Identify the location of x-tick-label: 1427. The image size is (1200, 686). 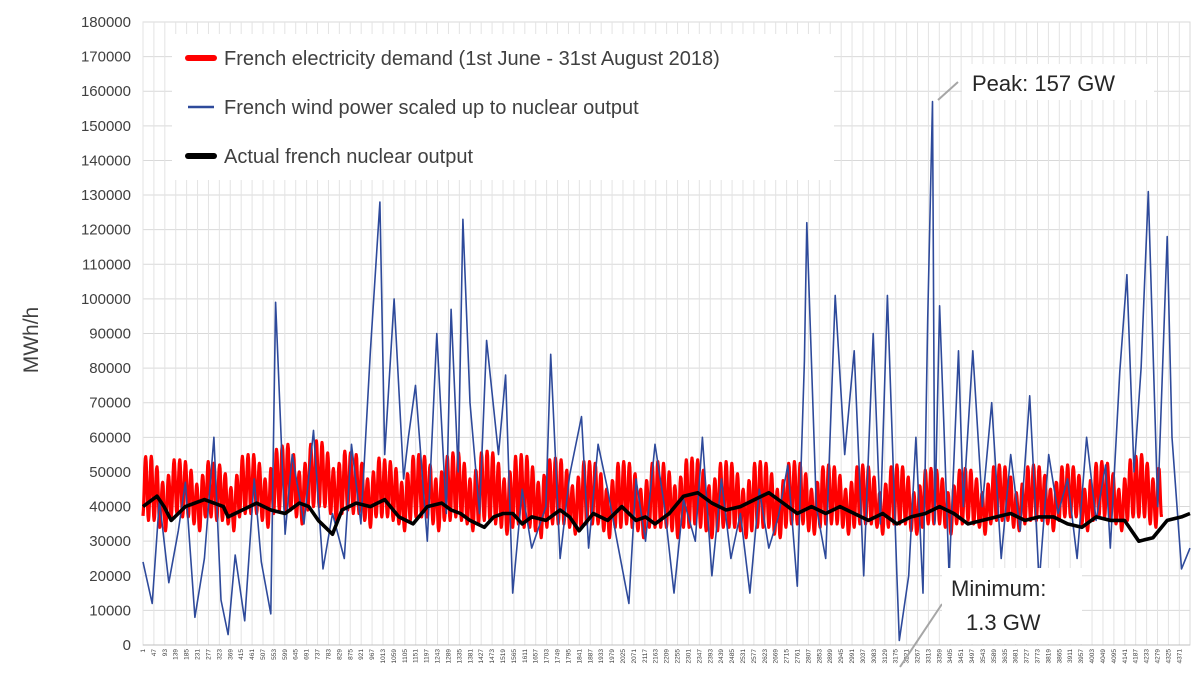
(481, 656).